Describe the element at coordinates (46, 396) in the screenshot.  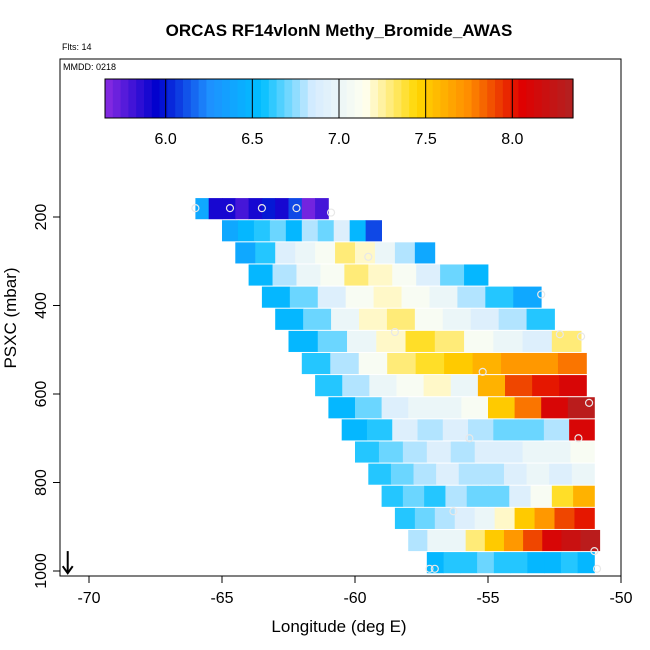
I see `y-axis: 200 400 600 800 1000` at that location.